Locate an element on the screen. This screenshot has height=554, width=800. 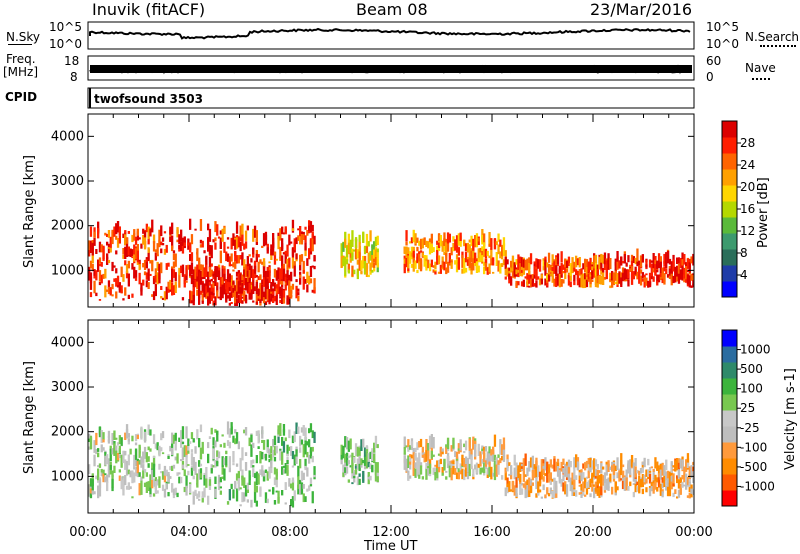
power-ytick-label: 3000 is located at coordinates (67, 181).